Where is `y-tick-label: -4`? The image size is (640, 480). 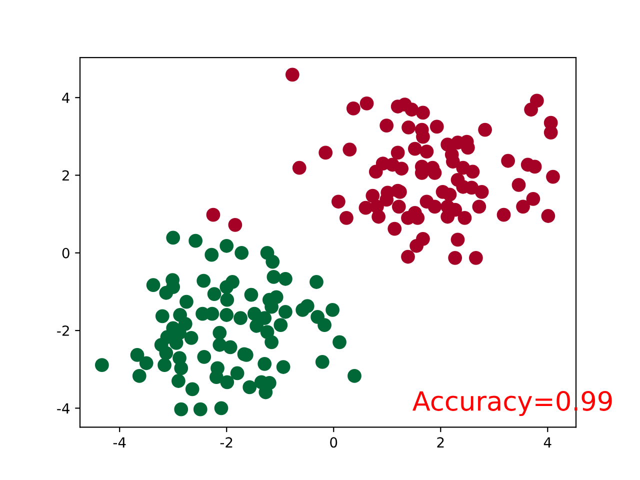 y-tick-label: -4 is located at coordinates (63, 408).